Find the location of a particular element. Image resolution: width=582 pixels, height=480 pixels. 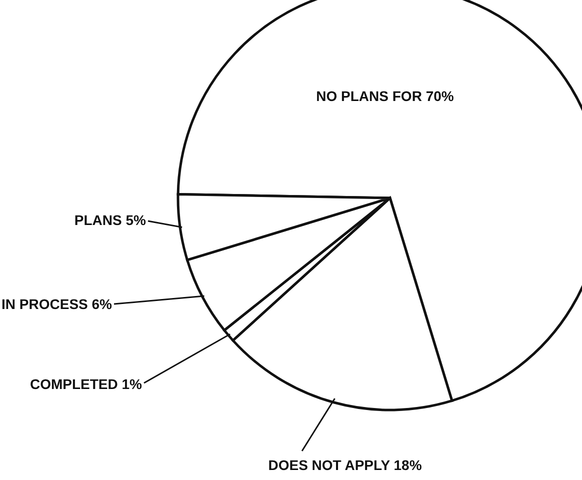

slice-label: NO PLANS FOR 70% is located at coordinates (385, 96).